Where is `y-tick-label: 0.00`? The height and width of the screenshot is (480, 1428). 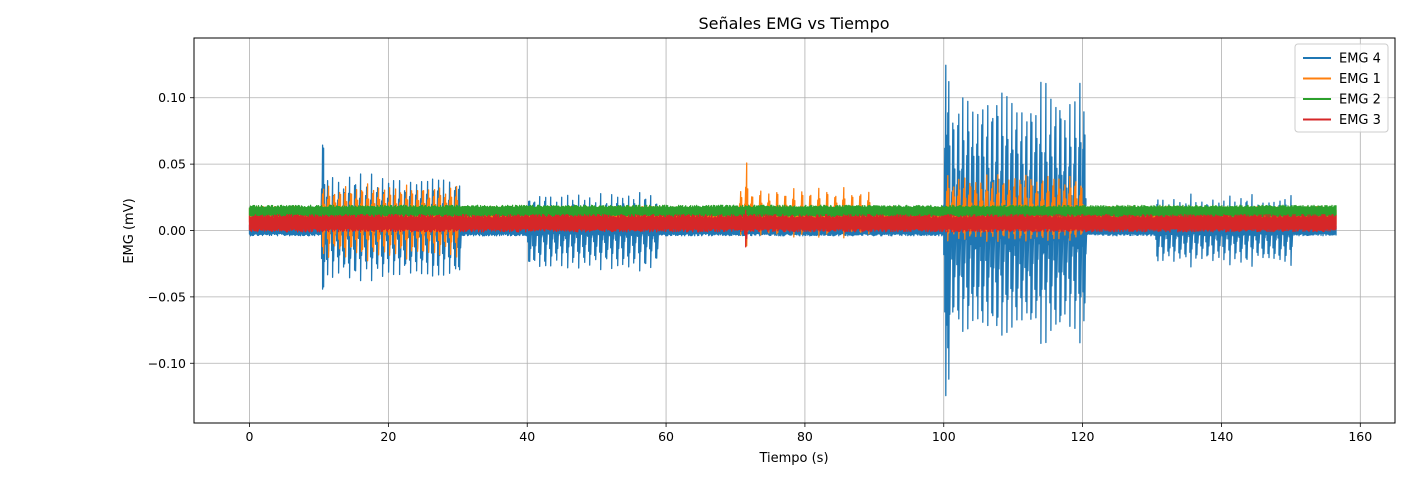
y-tick-label: 0.00 is located at coordinates (172, 230).